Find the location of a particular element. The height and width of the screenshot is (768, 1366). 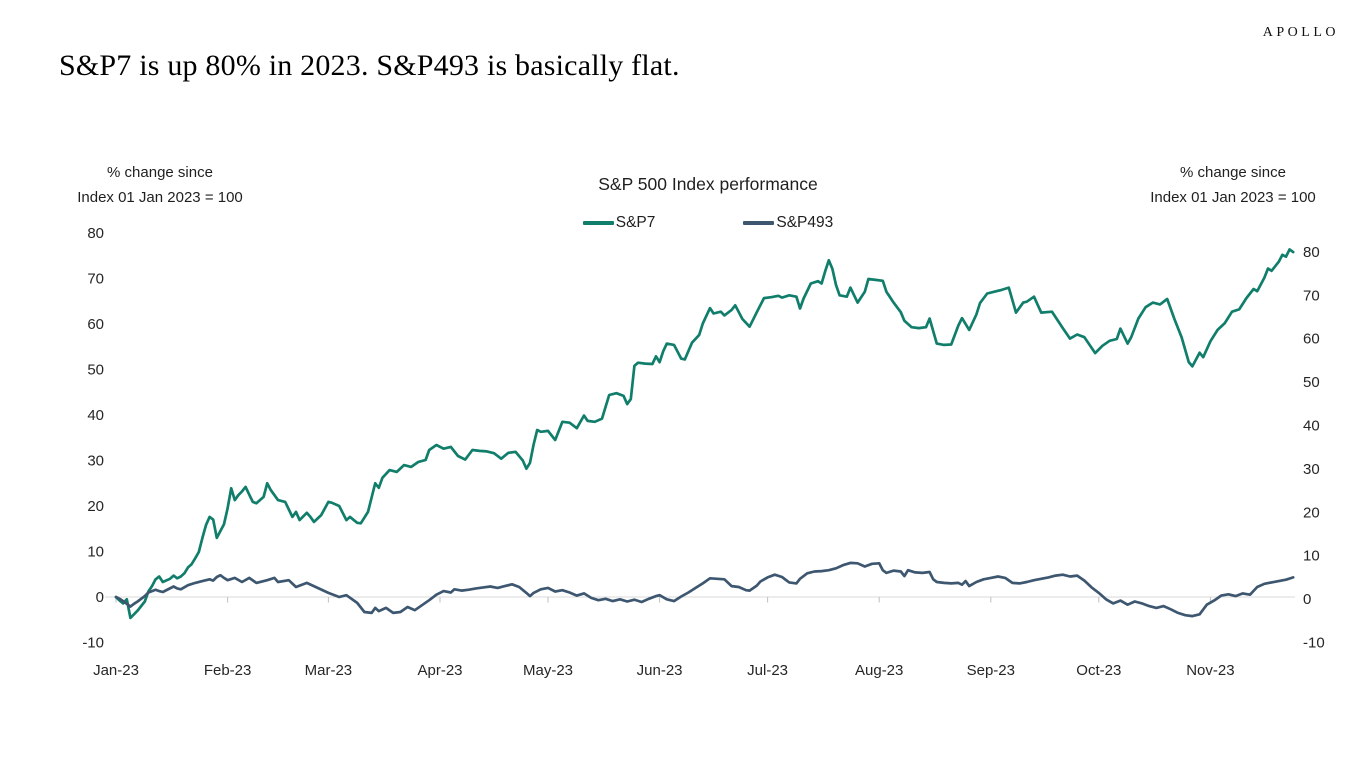

y-axis-tick-label-right: 40 is located at coordinates (1311, 426).